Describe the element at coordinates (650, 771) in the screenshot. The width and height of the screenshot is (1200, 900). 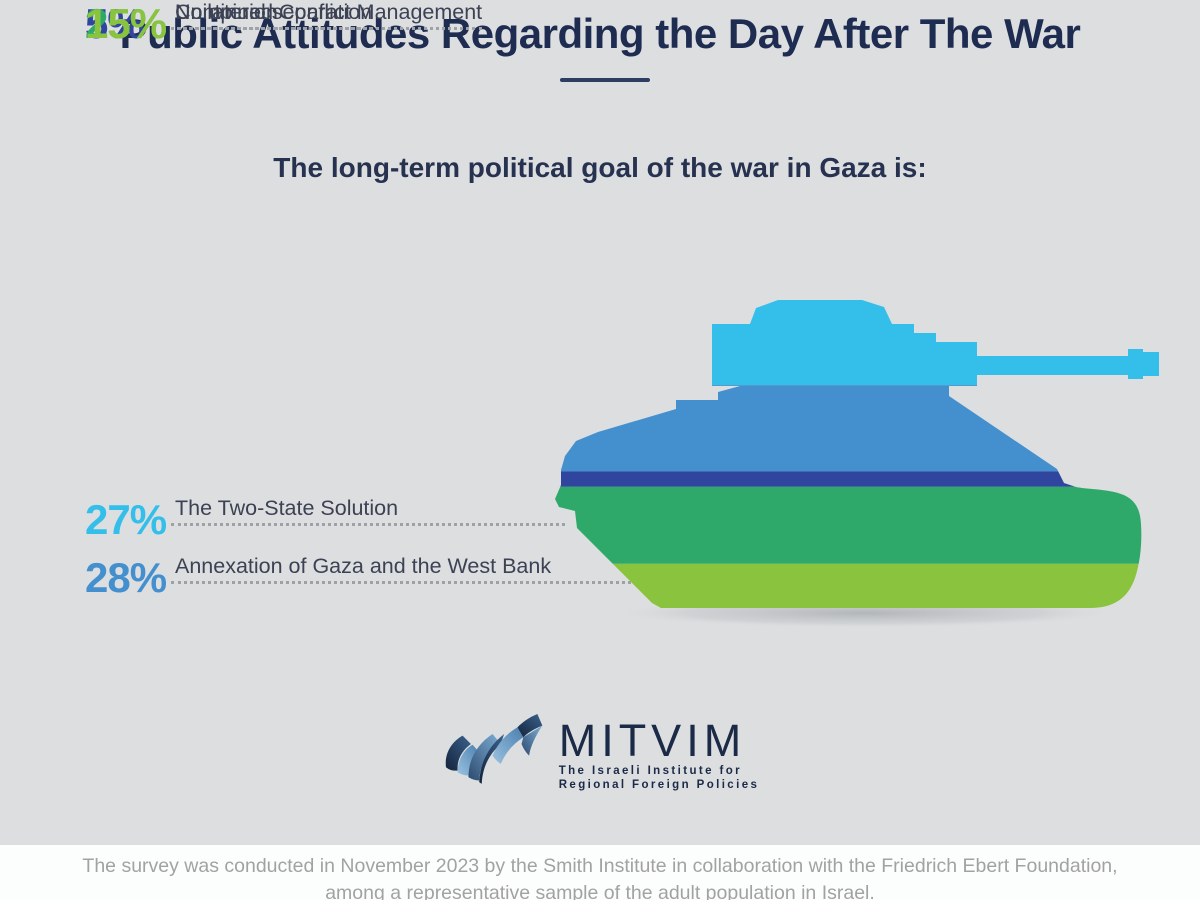
I see `logo-tagline-line1: The Israeli Institute for` at that location.